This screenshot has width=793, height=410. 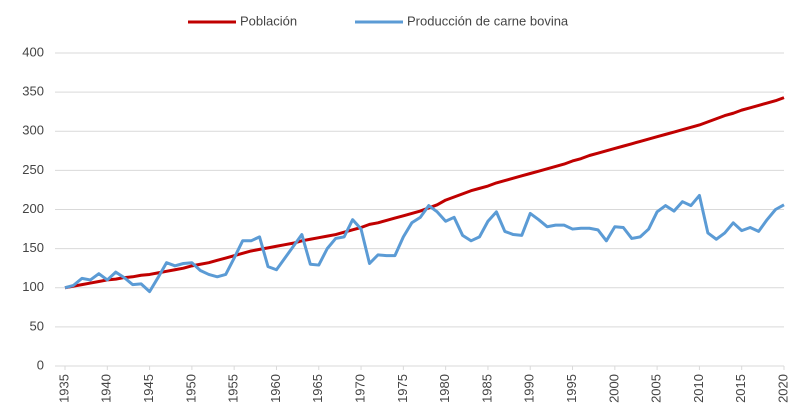 What do you see at coordinates (33, 51) in the screenshot?
I see `y-tick-label: 400` at bounding box center [33, 51].